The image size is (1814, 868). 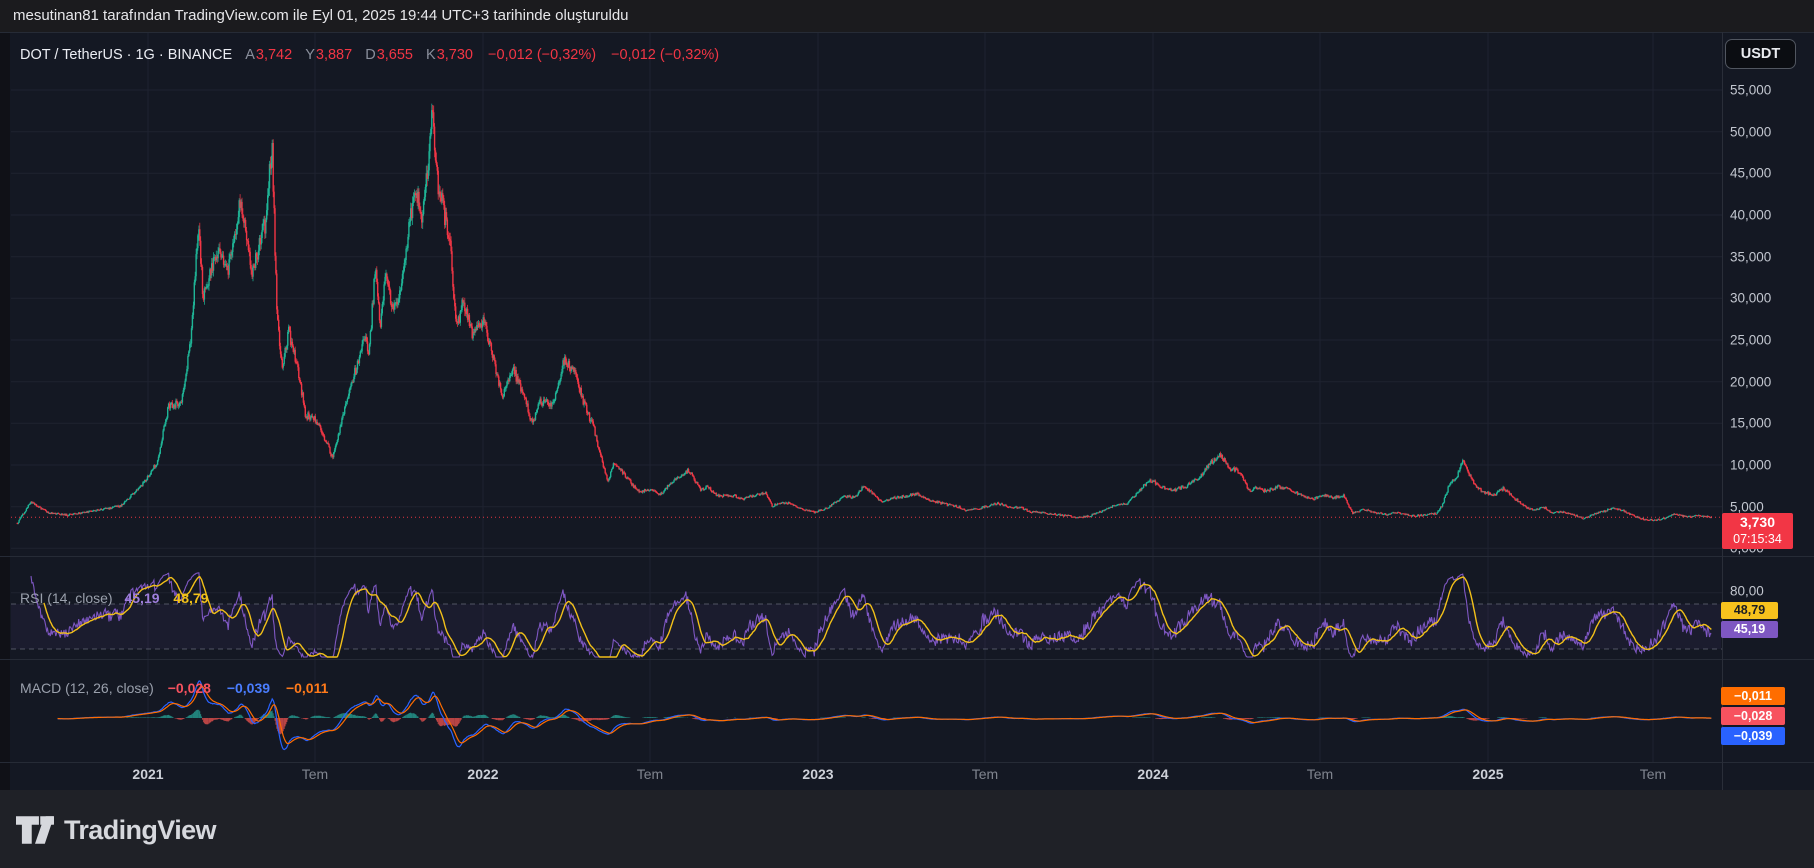 What do you see at coordinates (1751, 90) in the screenshot?
I see `price-axis-tick: 55,000` at bounding box center [1751, 90].